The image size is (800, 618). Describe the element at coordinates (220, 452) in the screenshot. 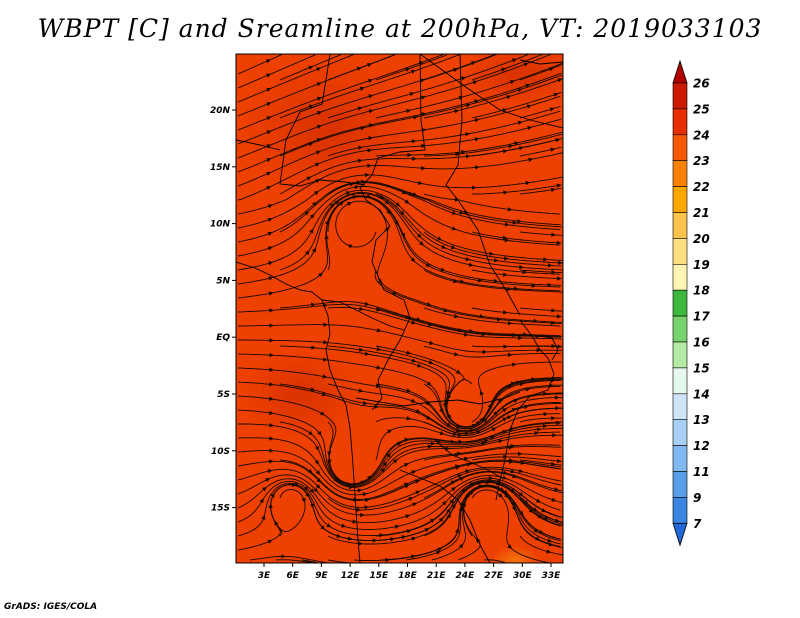

I see `lat-tick-label: 10S` at that location.